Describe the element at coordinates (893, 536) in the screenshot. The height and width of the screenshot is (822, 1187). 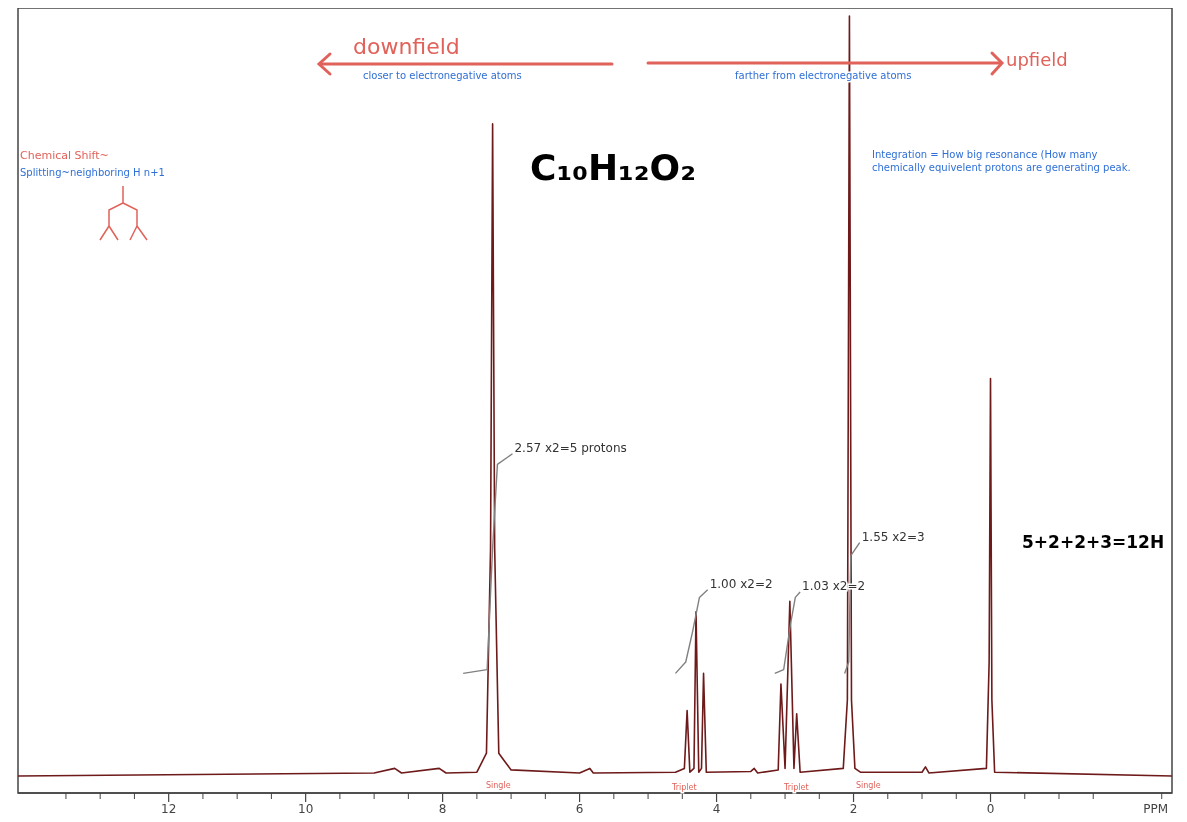
I see `annotation: 1.55 x2=3` at that location.